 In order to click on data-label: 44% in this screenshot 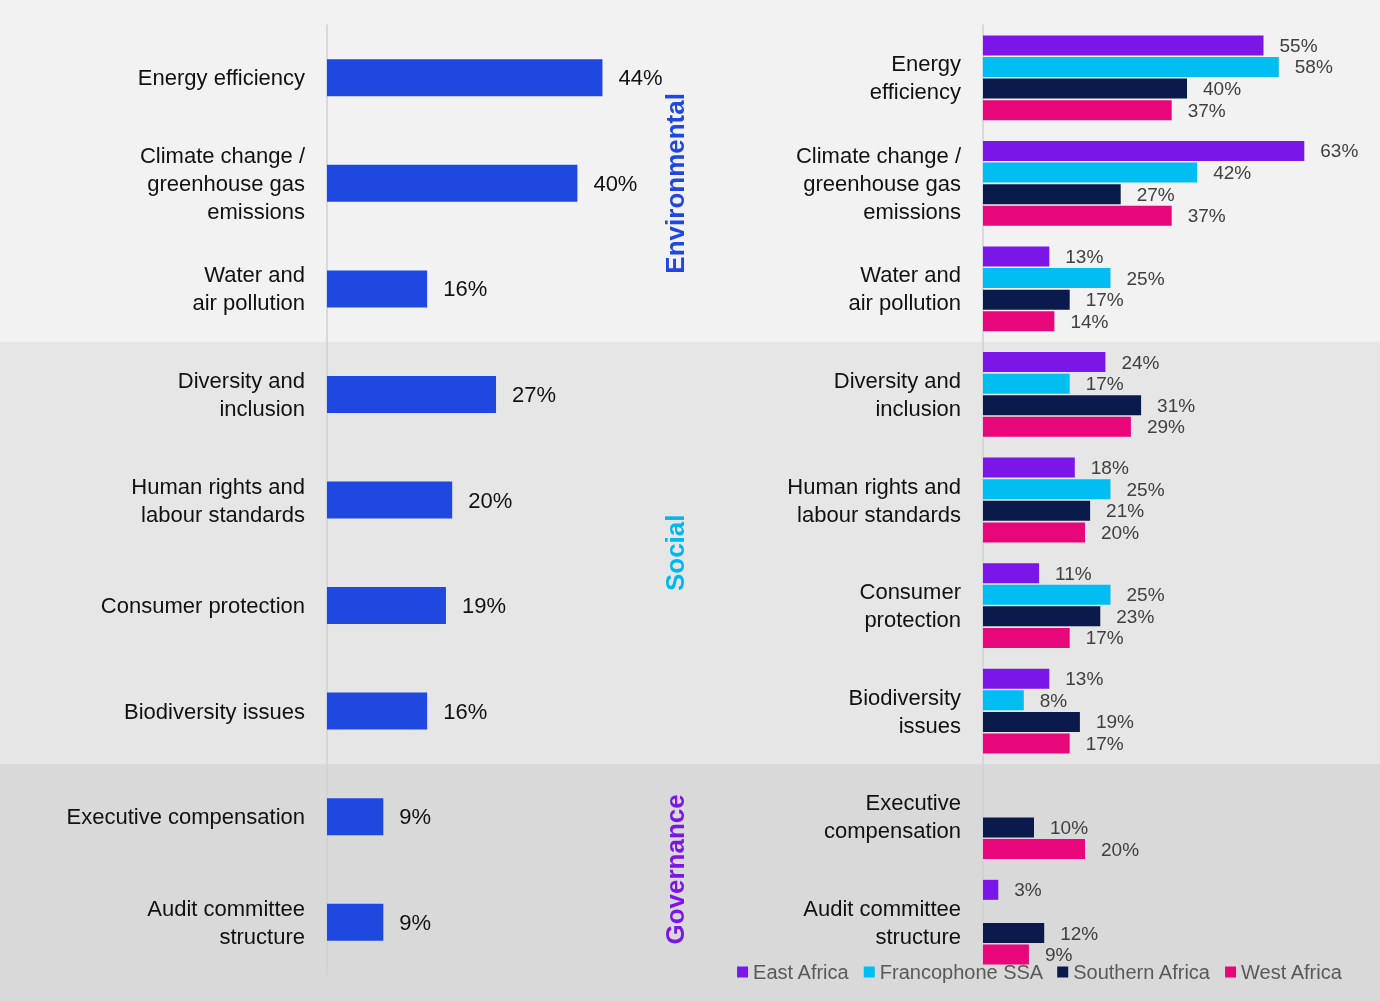, I will do `click(640, 78)`.